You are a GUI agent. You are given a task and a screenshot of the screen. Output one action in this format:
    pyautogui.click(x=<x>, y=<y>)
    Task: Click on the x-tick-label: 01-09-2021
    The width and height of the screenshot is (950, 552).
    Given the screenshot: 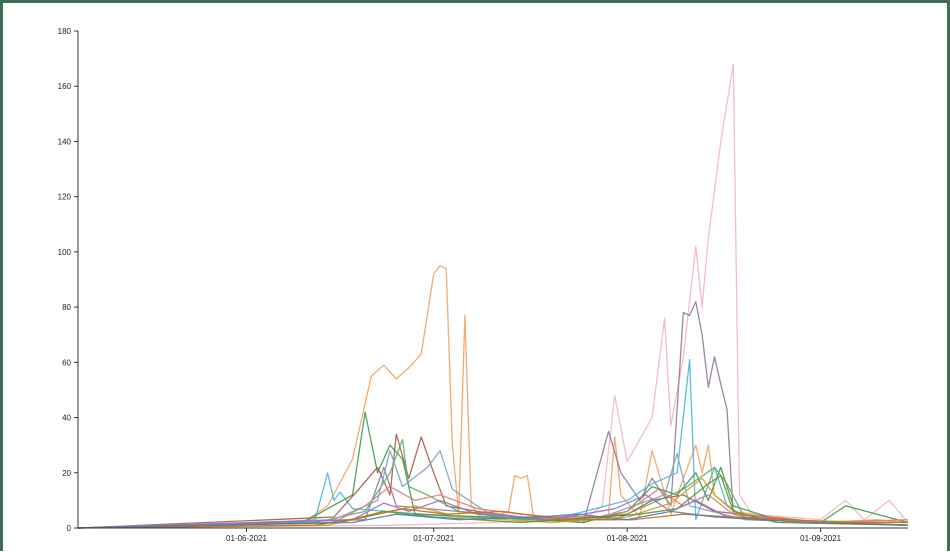 What is the action you would take?
    pyautogui.click(x=820, y=538)
    